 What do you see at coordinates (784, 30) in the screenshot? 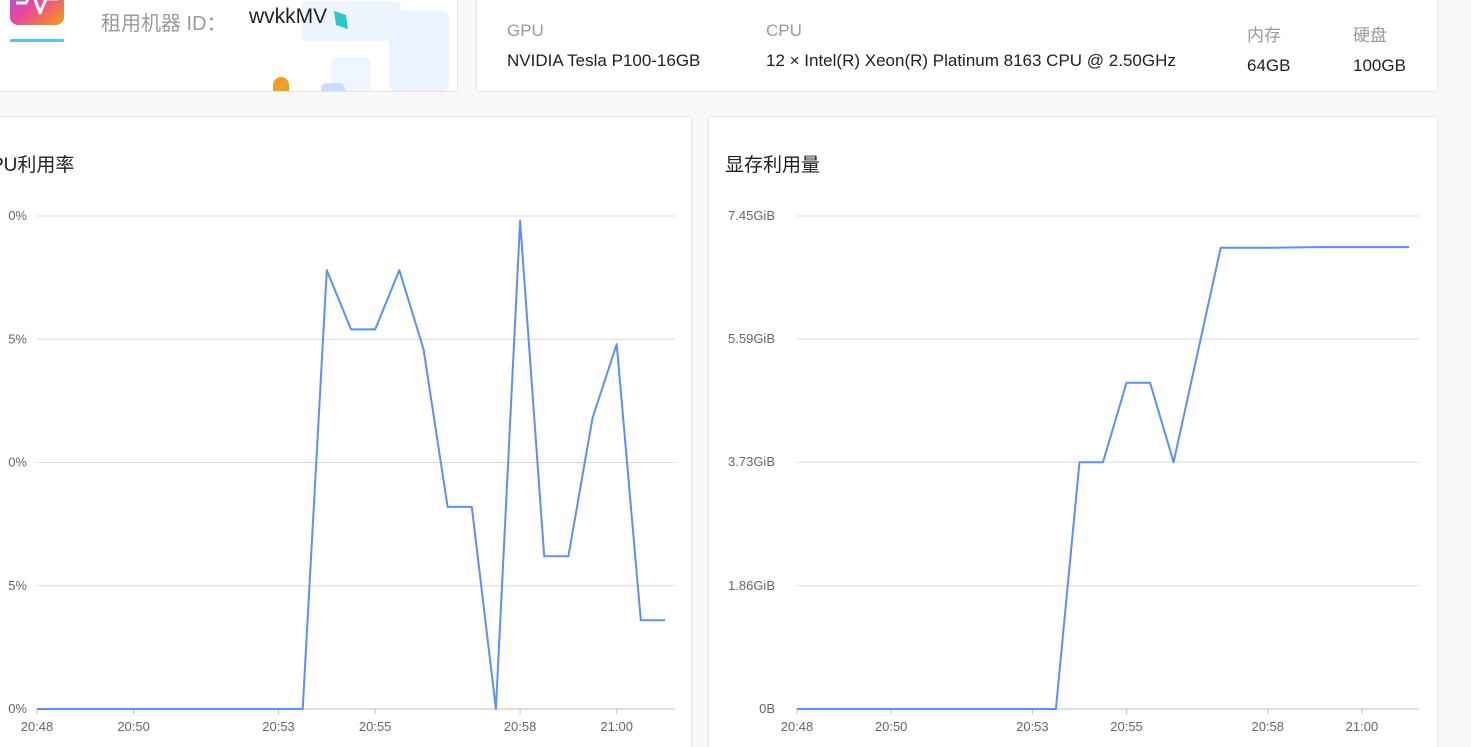
I see `spec-label: CPU` at bounding box center [784, 30].